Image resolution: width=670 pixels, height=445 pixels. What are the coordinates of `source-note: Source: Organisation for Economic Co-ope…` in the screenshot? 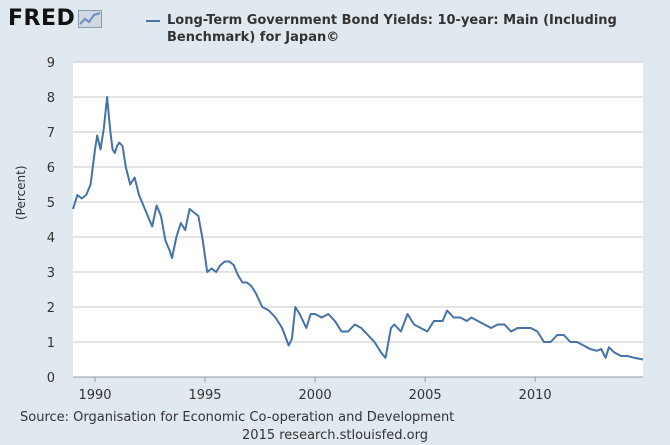 It's located at (237, 417).